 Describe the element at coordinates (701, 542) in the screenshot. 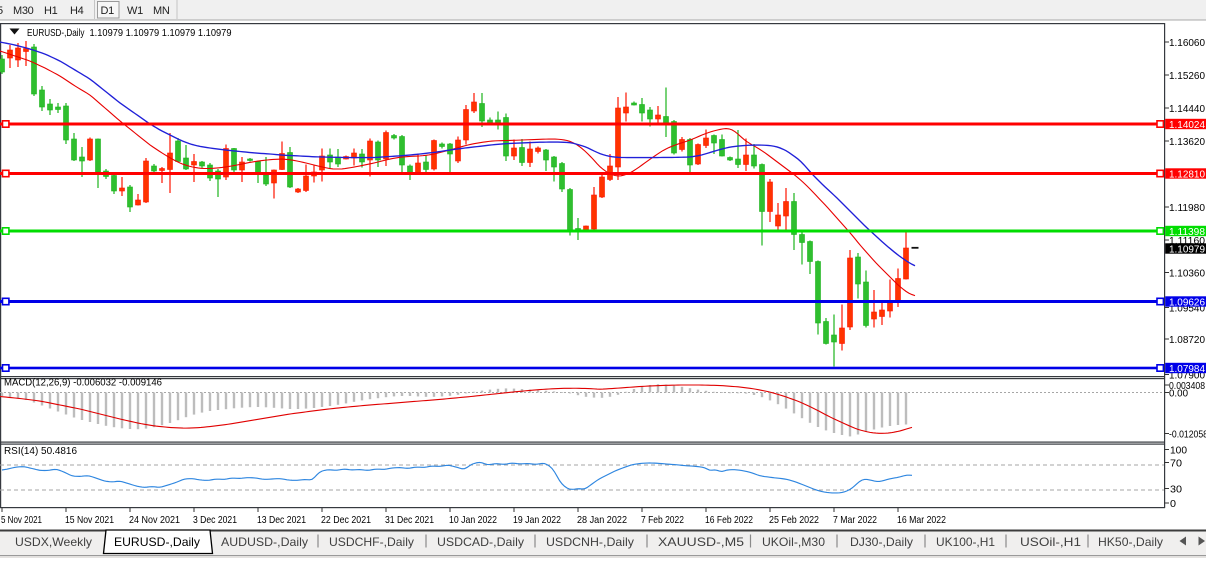

I see `svg-text: XAUUSD-,M5` at that location.